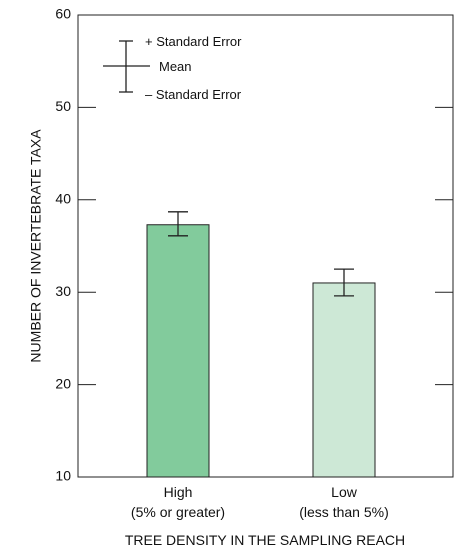 The height and width of the screenshot is (554, 461). I want to click on category-sublabel: (5% or greater), so click(178, 512).